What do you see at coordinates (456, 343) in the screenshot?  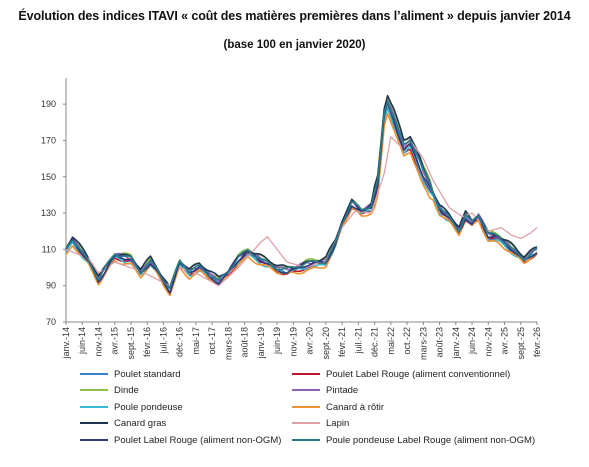 I see `x-tick-label: janv.-24` at bounding box center [456, 343].